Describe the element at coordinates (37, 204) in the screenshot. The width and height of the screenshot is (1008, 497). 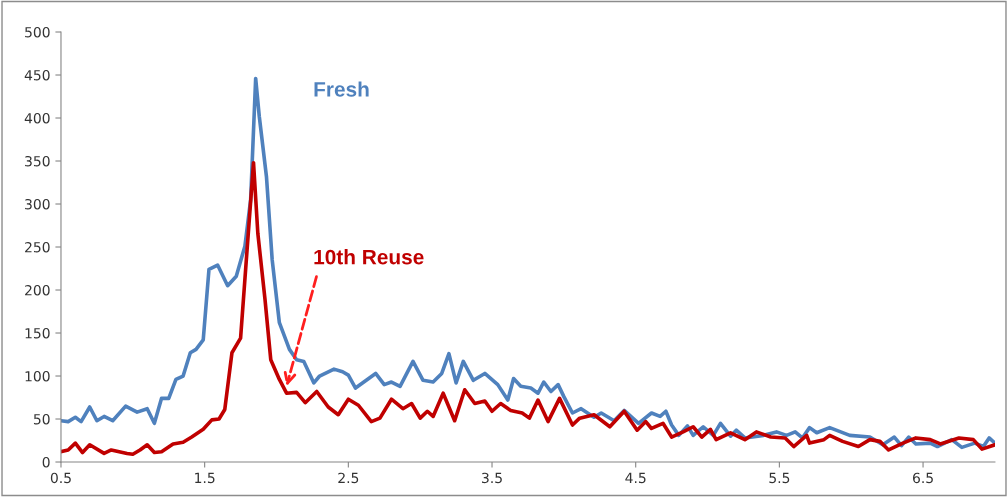
I see `y-tick-label: 300` at that location.